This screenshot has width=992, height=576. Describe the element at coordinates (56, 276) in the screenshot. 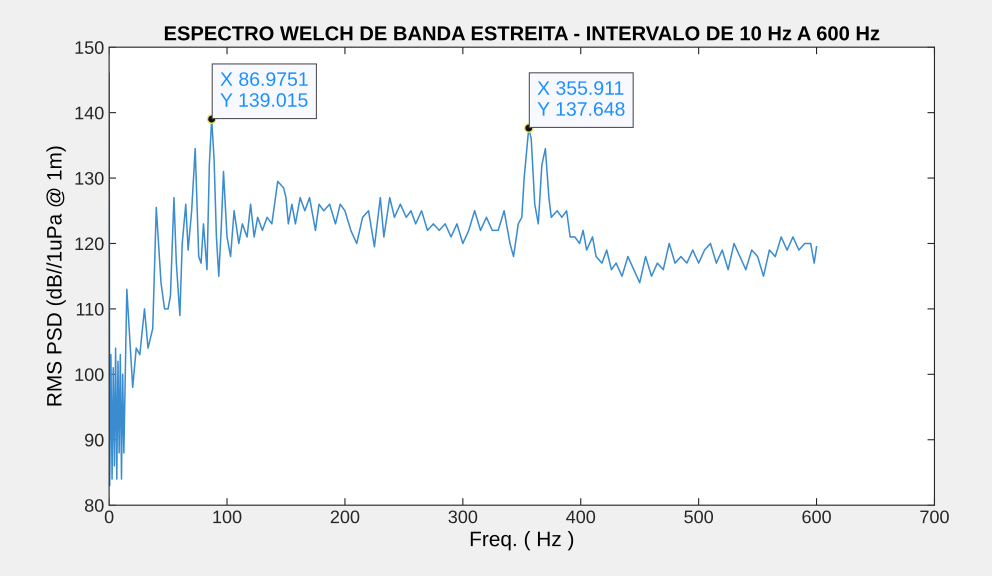

I see `y-axis-title: RMS PSD (dB//1uPa @ 1m)` at that location.